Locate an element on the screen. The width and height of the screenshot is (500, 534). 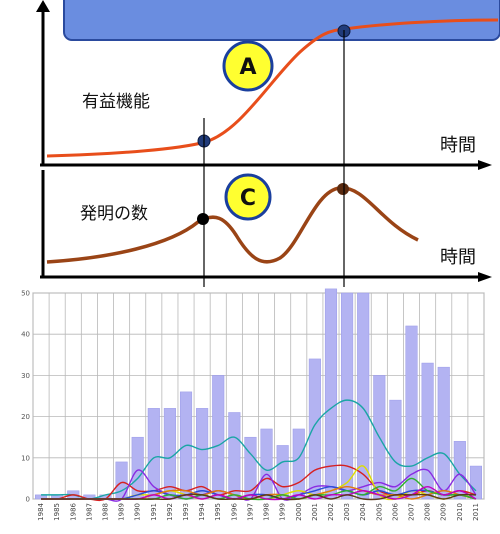
point-c2 is located at coordinates (343, 189).